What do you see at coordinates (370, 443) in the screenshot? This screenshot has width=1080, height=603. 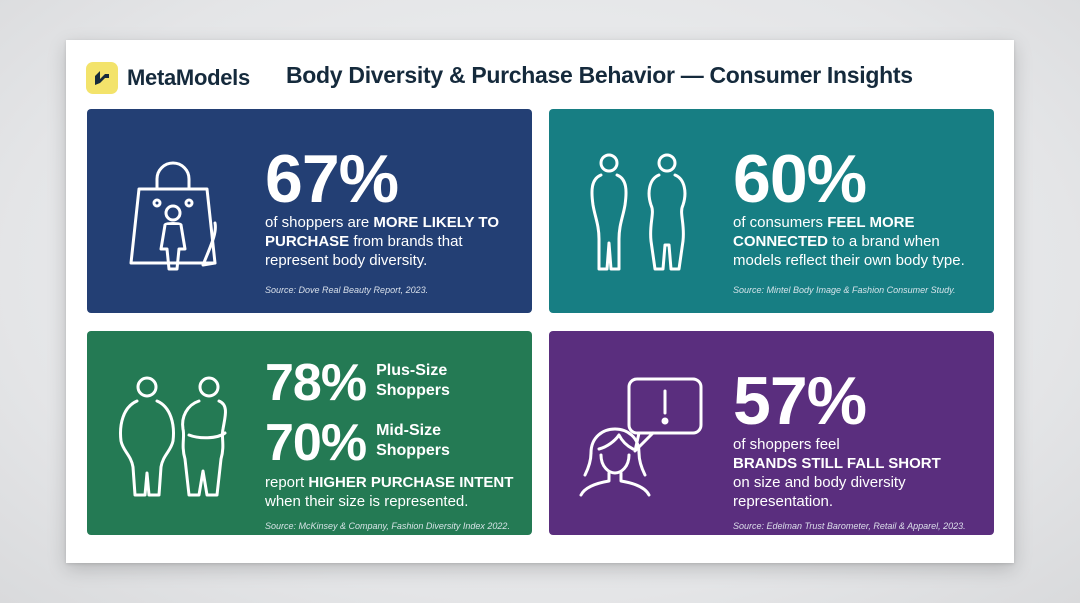 I see `stat-row-mid-size: 70% Mid-Size Shoppers` at bounding box center [370, 443].